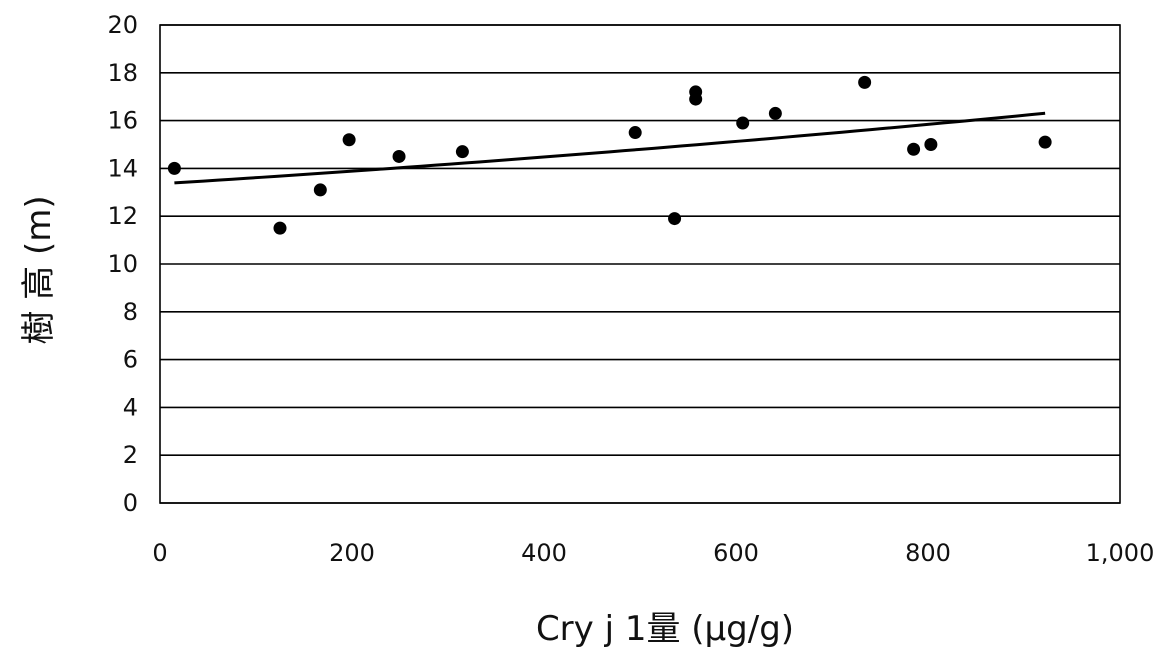 The height and width of the screenshot is (653, 1160). Describe the element at coordinates (653, 553) in the screenshot. I see `x-axis-tick-labels: 0 200 400 600 800 1,000` at that location.